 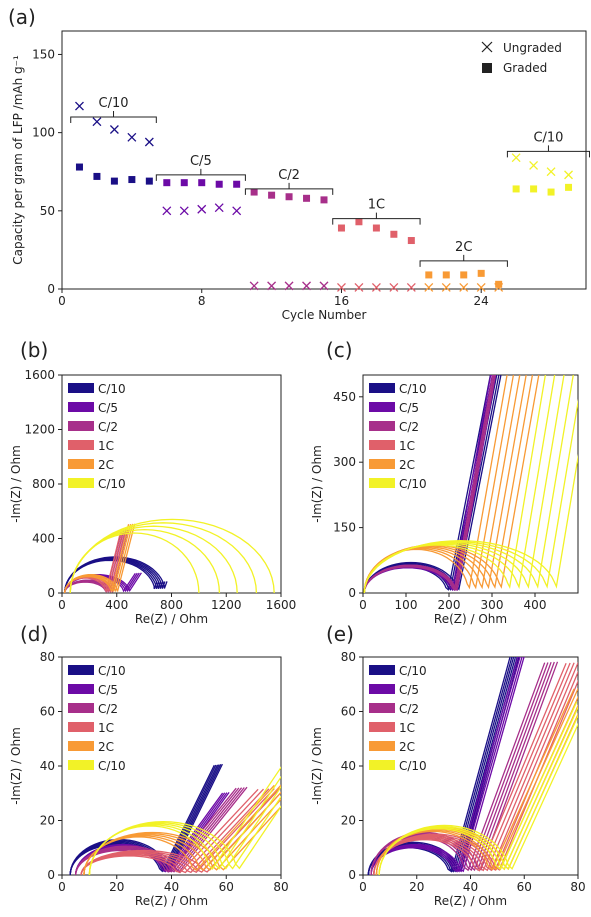 I want to click on y-tick-label: 0, so click(x=352, y=875).